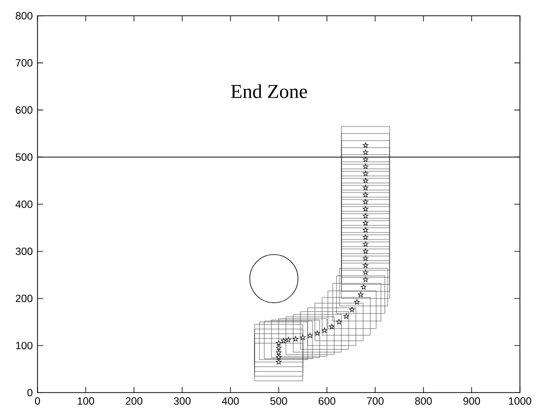 The height and width of the screenshot is (412, 536). What do you see at coordinates (423, 401) in the screenshot?
I see `x-tick-label: 800` at bounding box center [423, 401].